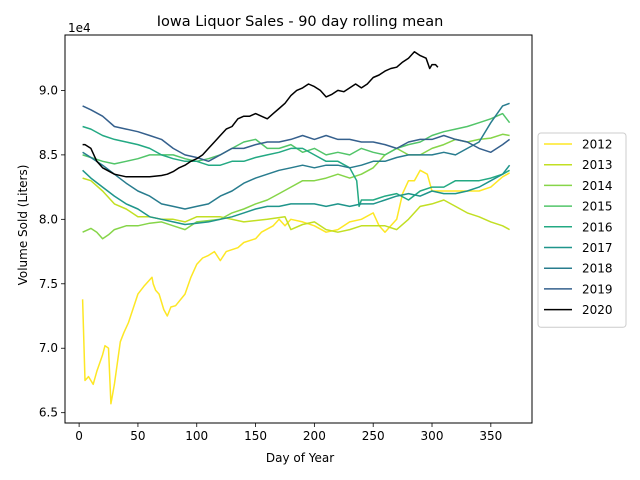  I want to click on y-axis-label: Volume Sold (Liters), so click(23, 225).